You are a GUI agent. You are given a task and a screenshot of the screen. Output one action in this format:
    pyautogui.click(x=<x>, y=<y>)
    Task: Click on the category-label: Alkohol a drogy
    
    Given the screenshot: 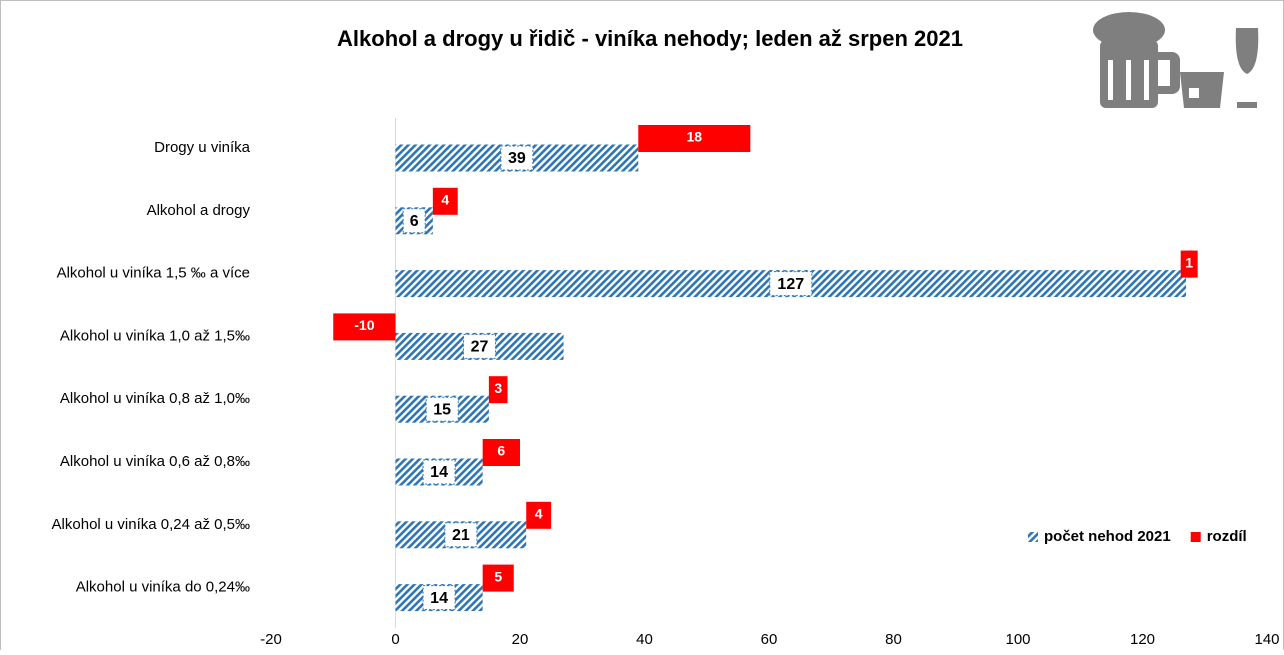 What is the action you would take?
    pyautogui.click(x=199, y=210)
    